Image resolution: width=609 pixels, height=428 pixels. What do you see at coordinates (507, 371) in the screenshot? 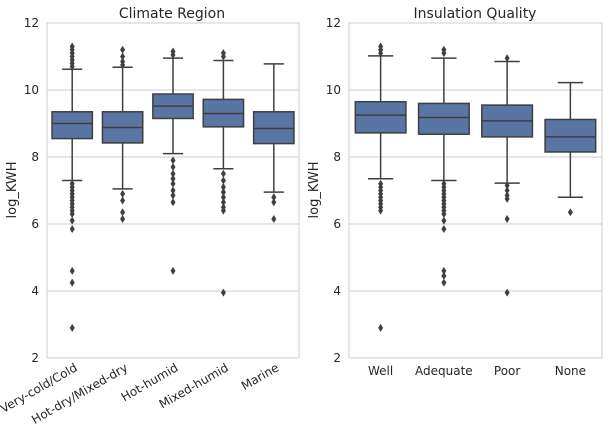
I see `x-tick-label: Poor` at bounding box center [507, 371].